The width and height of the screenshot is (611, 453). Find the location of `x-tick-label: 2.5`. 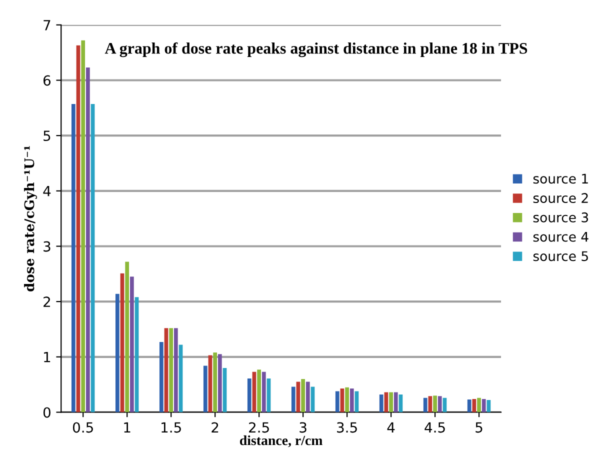

x-tick-label: 2.5 is located at coordinates (259, 427).